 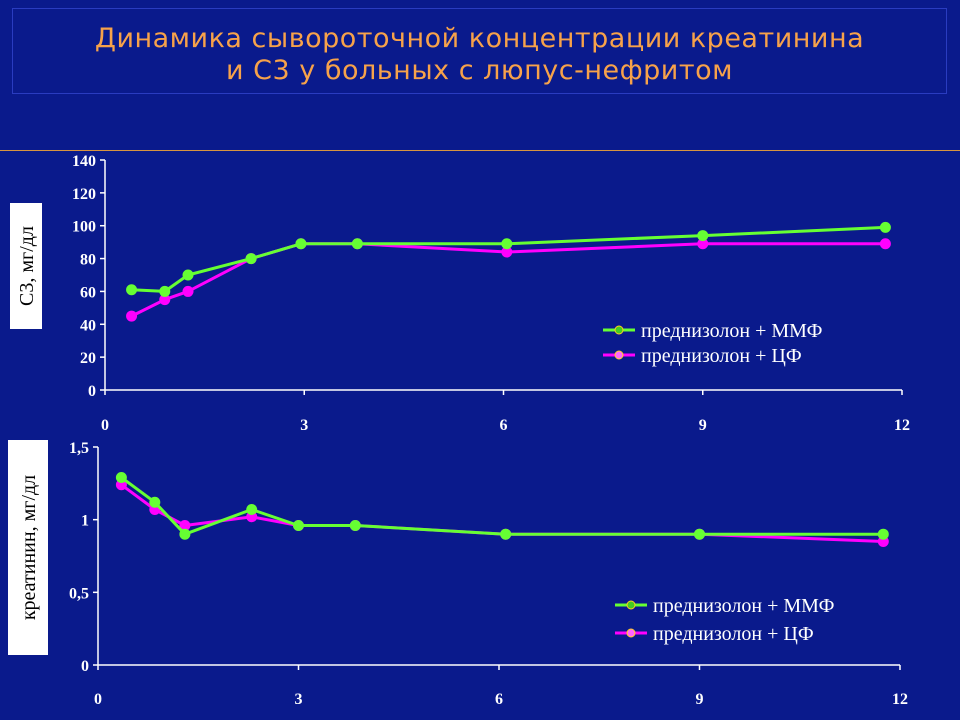 I want to click on y-tick-label: 120, so click(x=84, y=194).